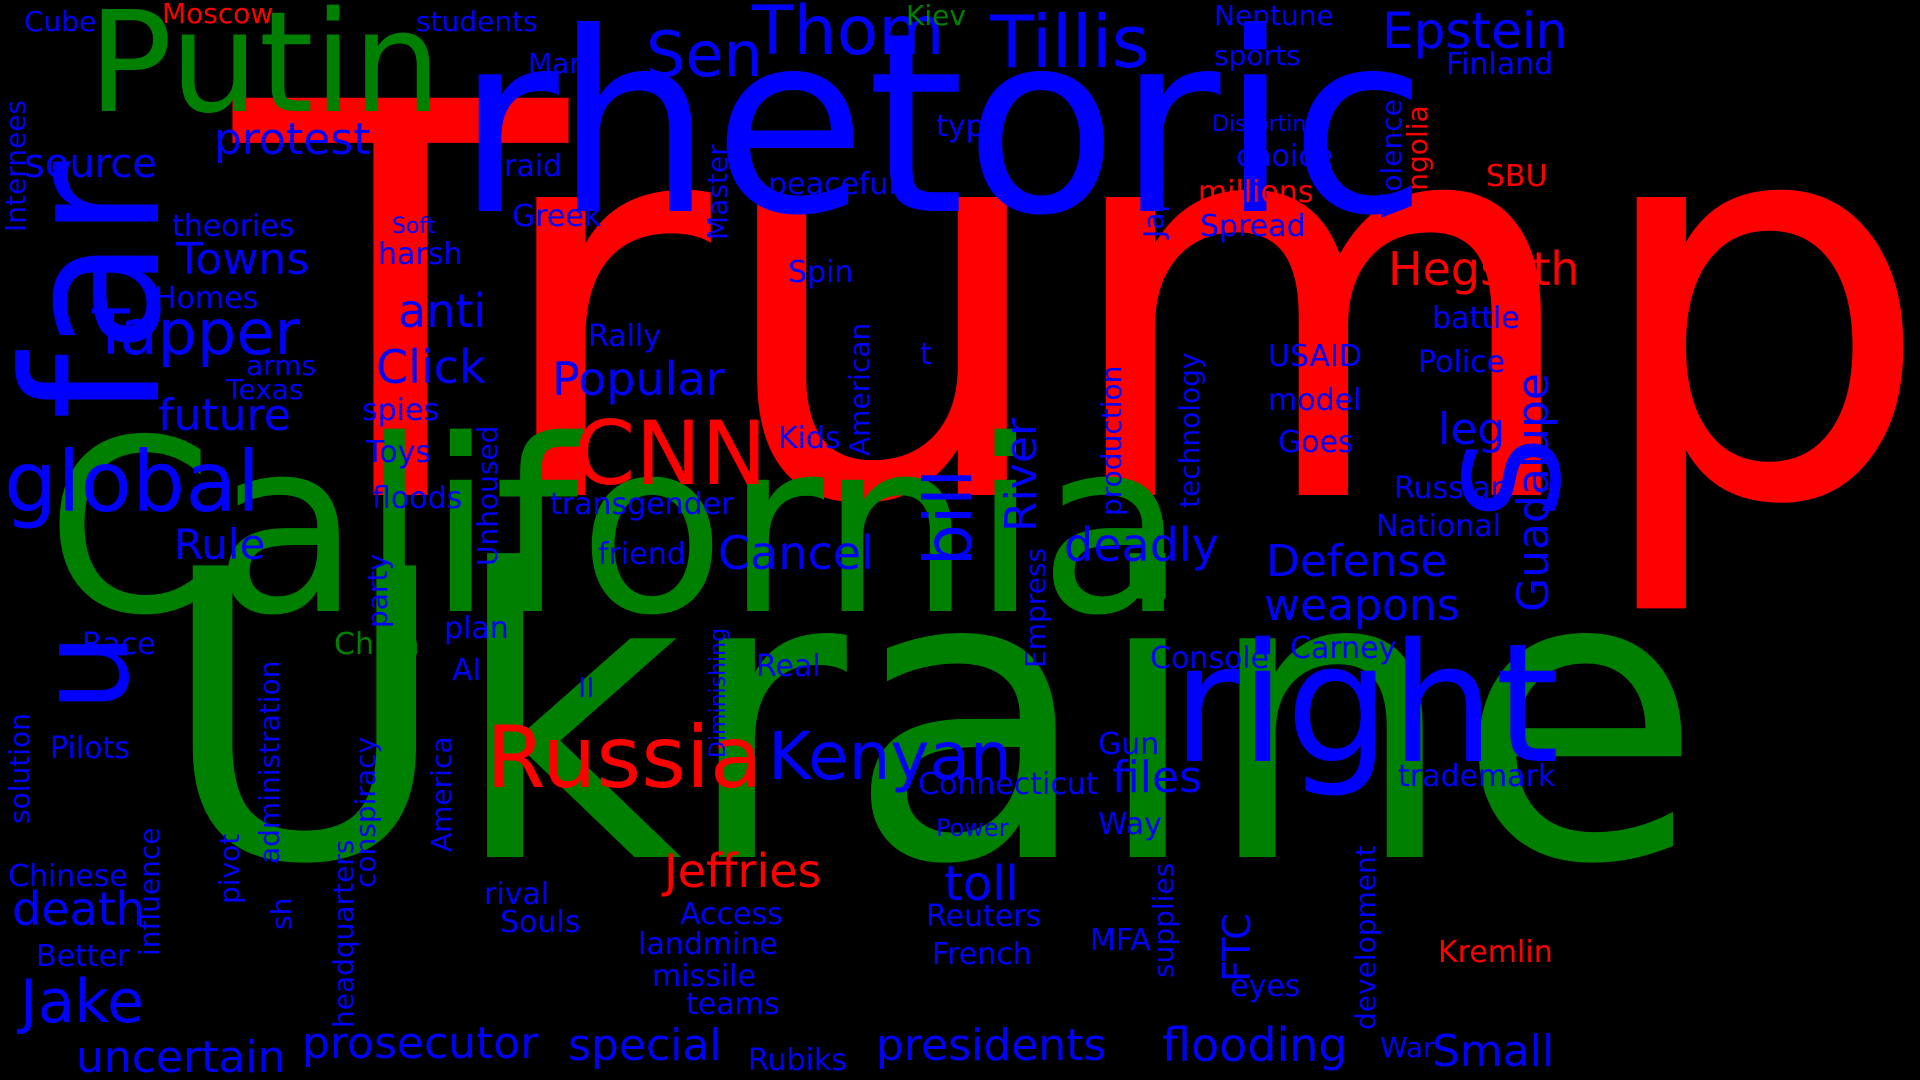 The height and width of the screenshot is (1080, 1920). What do you see at coordinates (377, 644) in the screenshot?
I see `word-china: China` at bounding box center [377, 644].